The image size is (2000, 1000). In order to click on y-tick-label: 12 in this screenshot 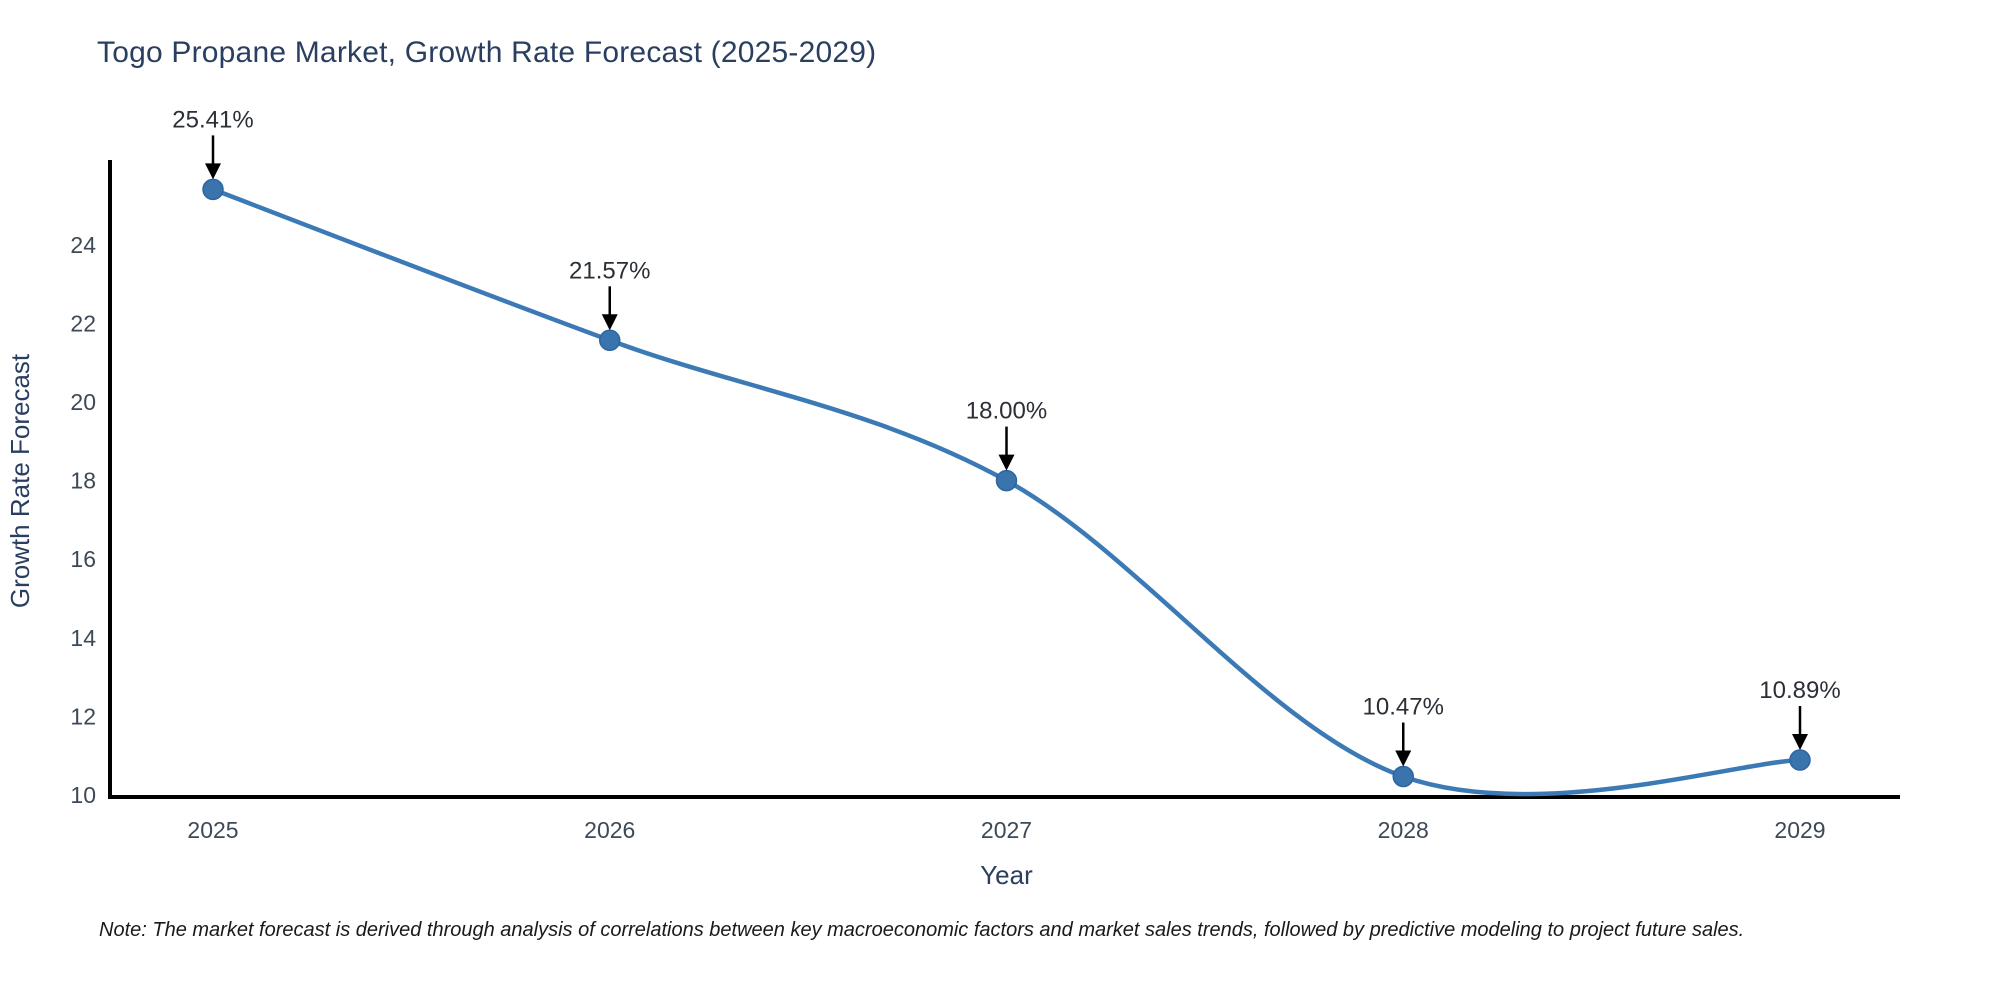, I will do `click(83, 716)`.